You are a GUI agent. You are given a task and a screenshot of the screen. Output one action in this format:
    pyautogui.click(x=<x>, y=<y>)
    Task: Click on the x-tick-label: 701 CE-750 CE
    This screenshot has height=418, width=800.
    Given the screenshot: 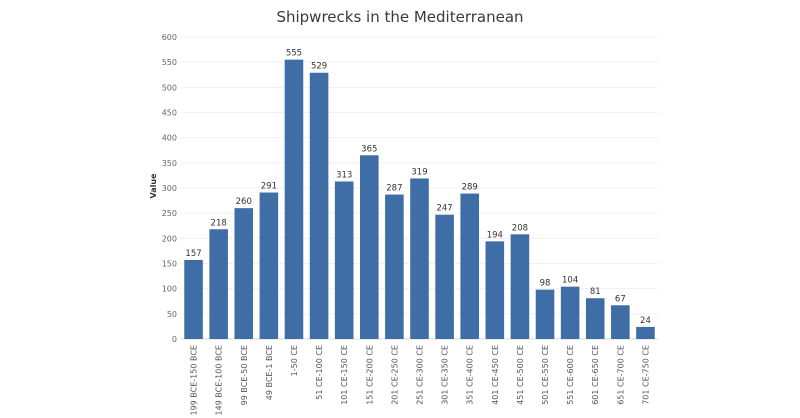 What is the action you would take?
    pyautogui.click(x=645, y=375)
    